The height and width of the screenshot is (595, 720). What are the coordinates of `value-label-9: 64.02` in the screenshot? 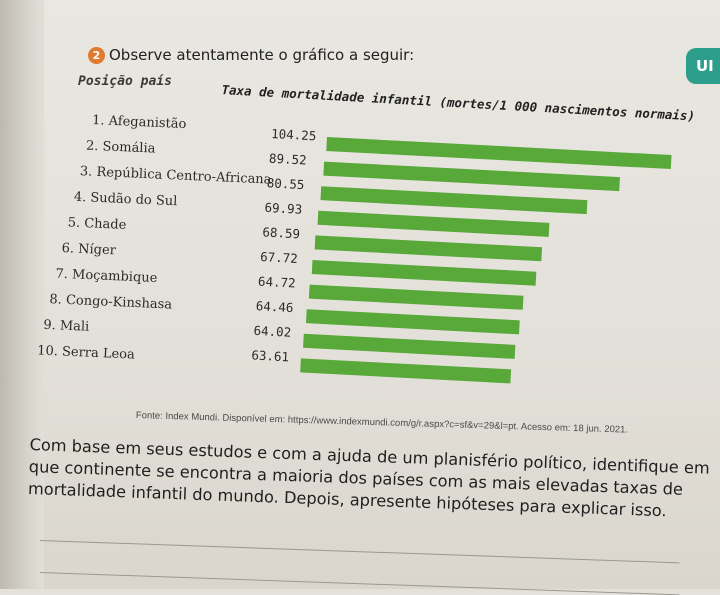 It's located at (272, 331).